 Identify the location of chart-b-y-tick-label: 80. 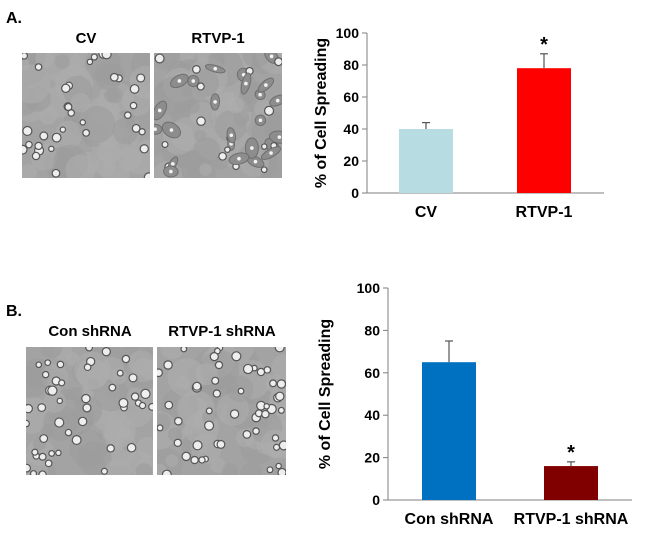
(372, 330).